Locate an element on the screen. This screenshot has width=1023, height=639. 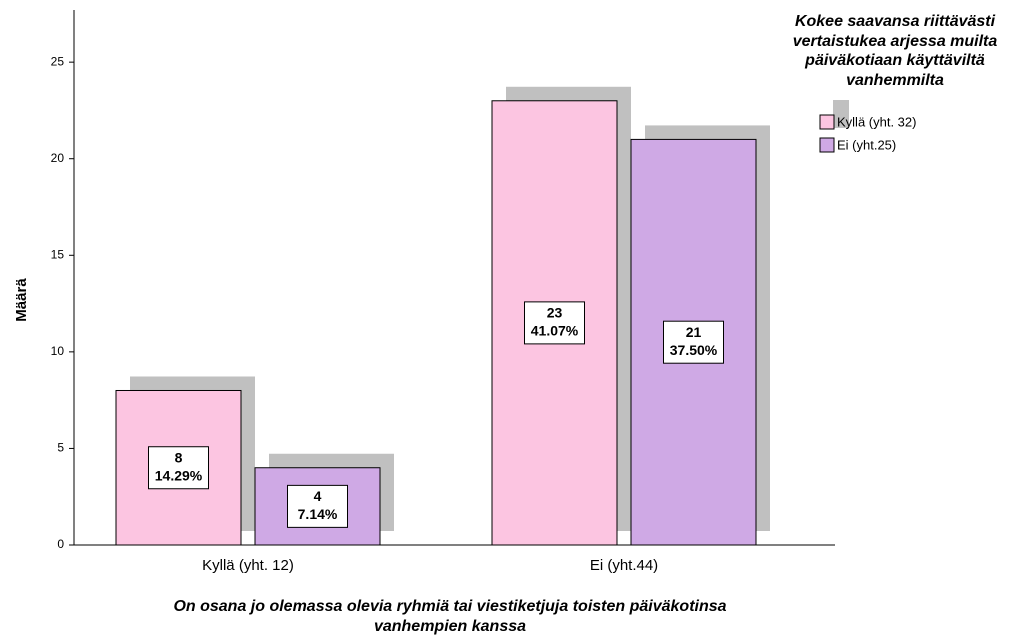
legend-label: Ei (yht.25) is located at coordinates (866, 144).